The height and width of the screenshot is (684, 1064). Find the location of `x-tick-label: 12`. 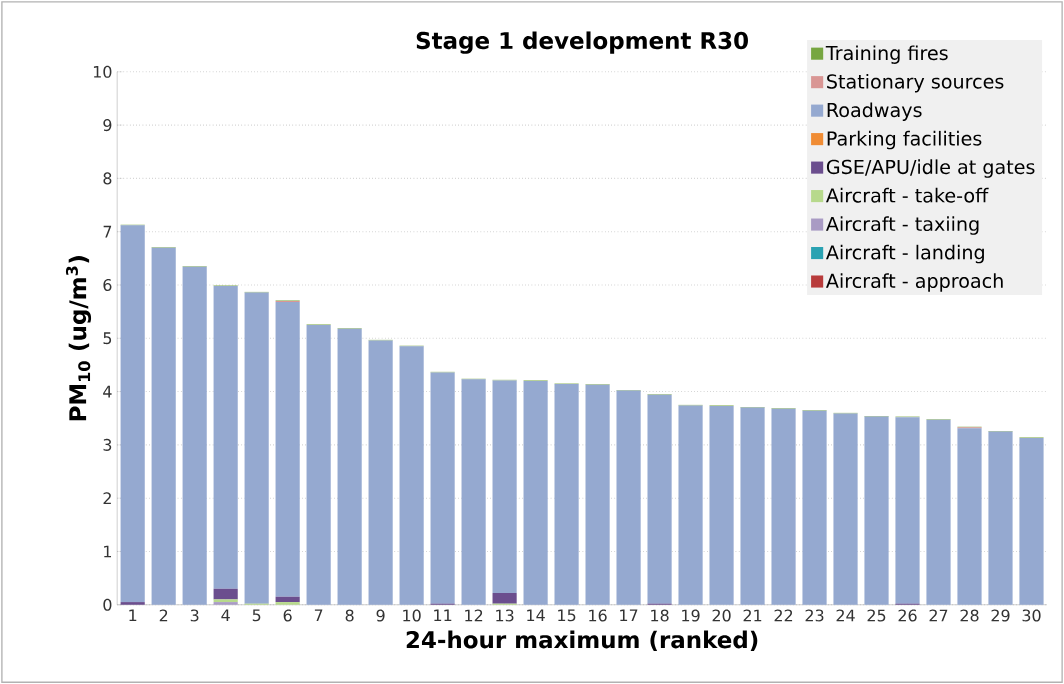

x-tick-label: 12 is located at coordinates (474, 615).